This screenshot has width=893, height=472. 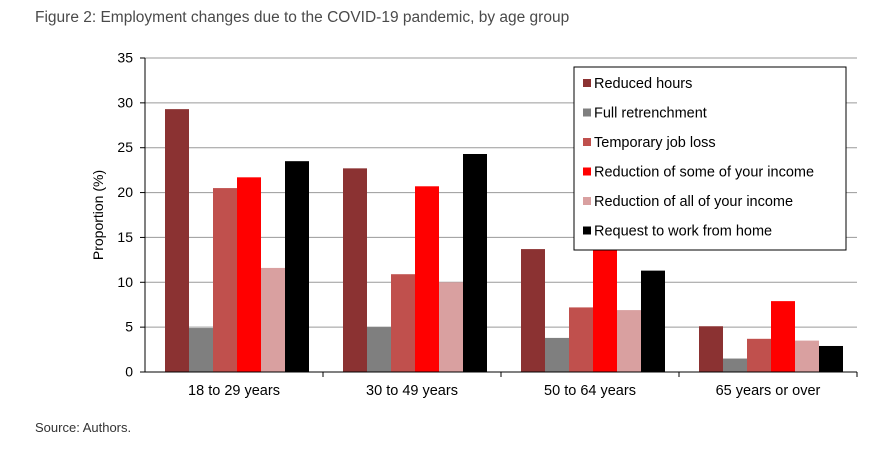 I want to click on legend-box, so click(x=710, y=158).